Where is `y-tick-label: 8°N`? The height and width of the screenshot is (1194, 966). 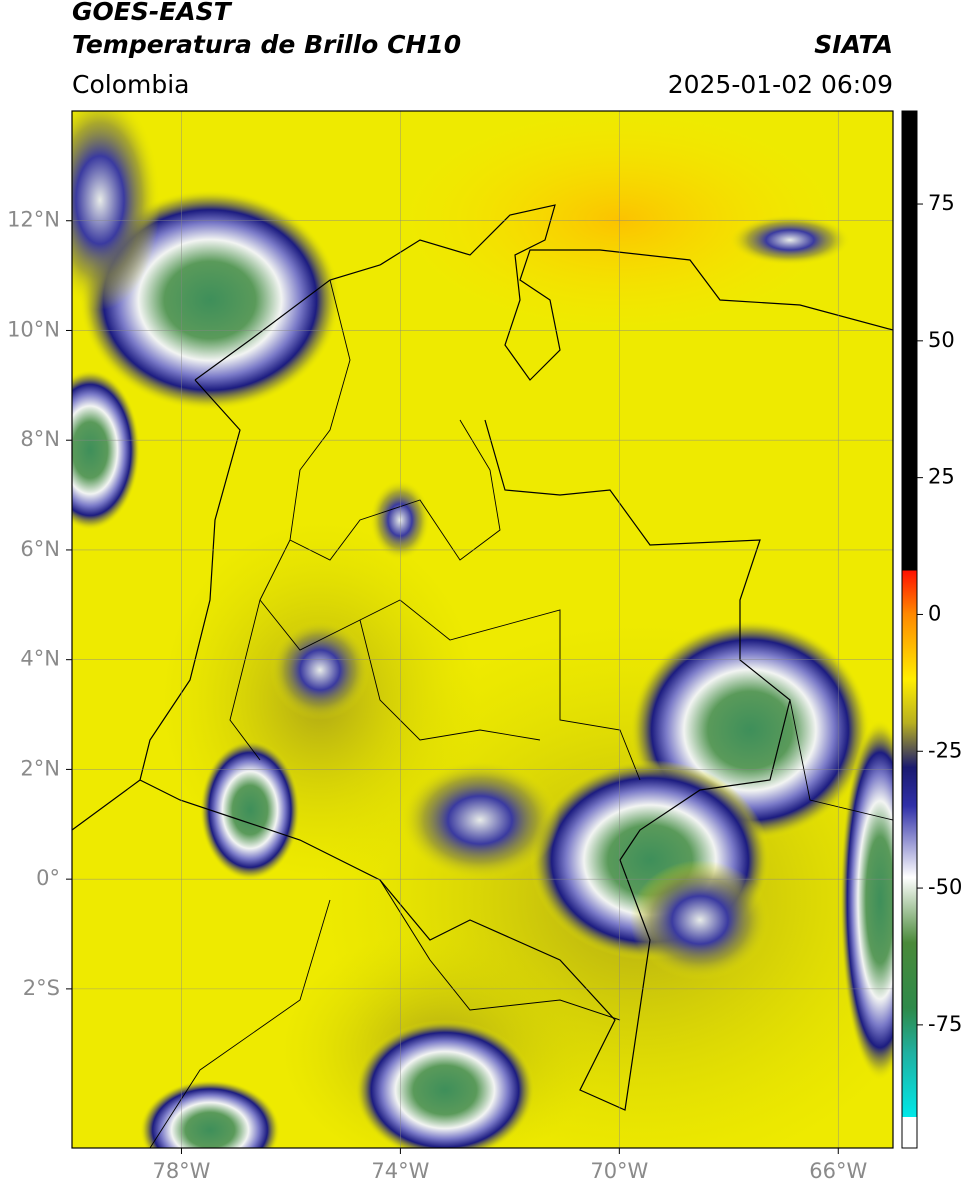
y-tick-label: 8°N is located at coordinates (40, 439).